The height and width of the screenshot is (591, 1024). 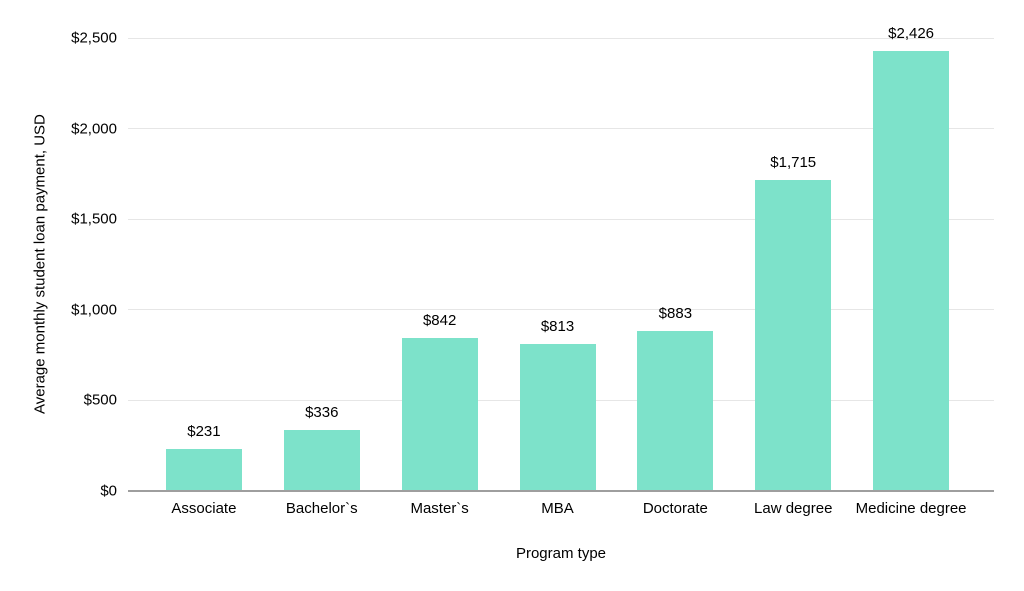 What do you see at coordinates (94, 38) in the screenshot?
I see `y-tick-label: $2,500` at bounding box center [94, 38].